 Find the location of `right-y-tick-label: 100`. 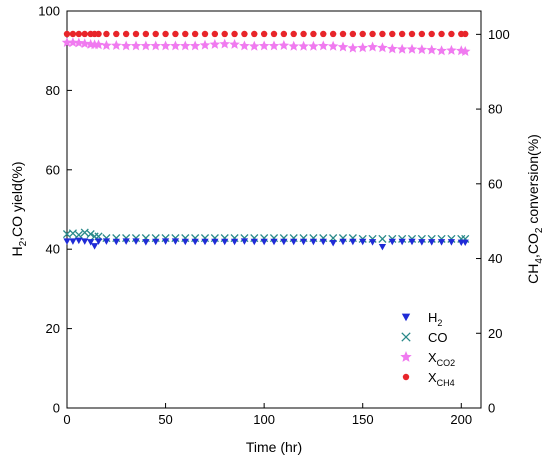

right-y-tick-label: 100 is located at coordinates (499, 34).